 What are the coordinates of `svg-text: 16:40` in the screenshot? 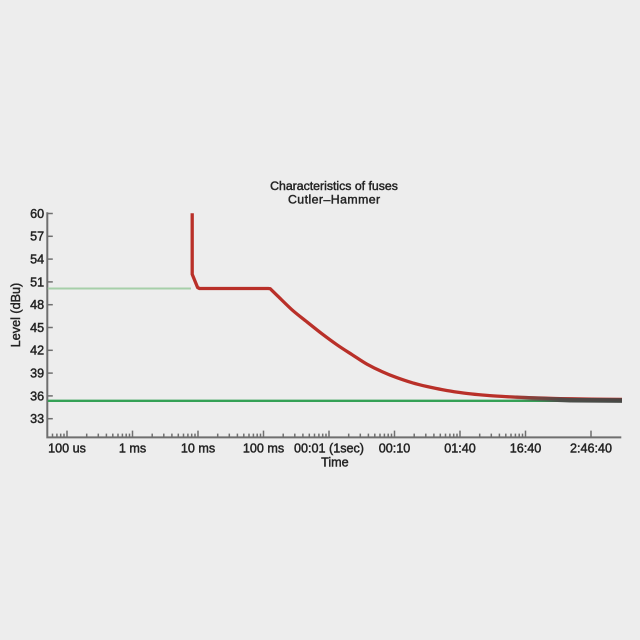 It's located at (526, 448).